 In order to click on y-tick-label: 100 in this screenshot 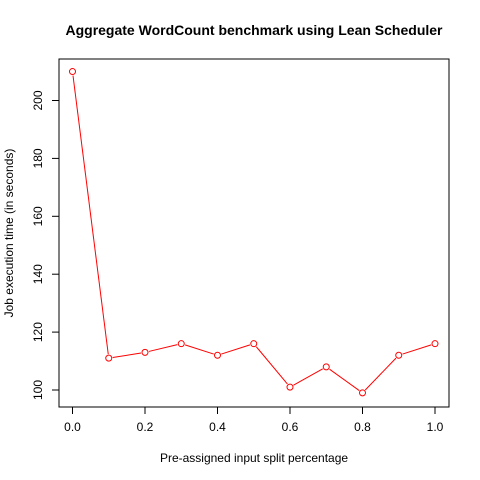, I will do `click(38, 390)`.